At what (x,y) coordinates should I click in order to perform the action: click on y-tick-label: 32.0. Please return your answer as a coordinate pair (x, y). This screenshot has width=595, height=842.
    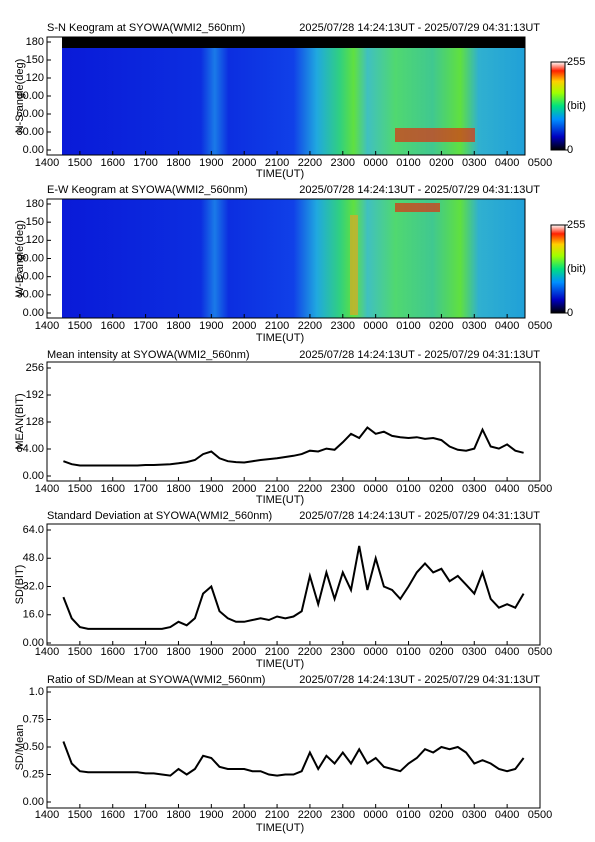
    Looking at the image, I should click on (33, 586).